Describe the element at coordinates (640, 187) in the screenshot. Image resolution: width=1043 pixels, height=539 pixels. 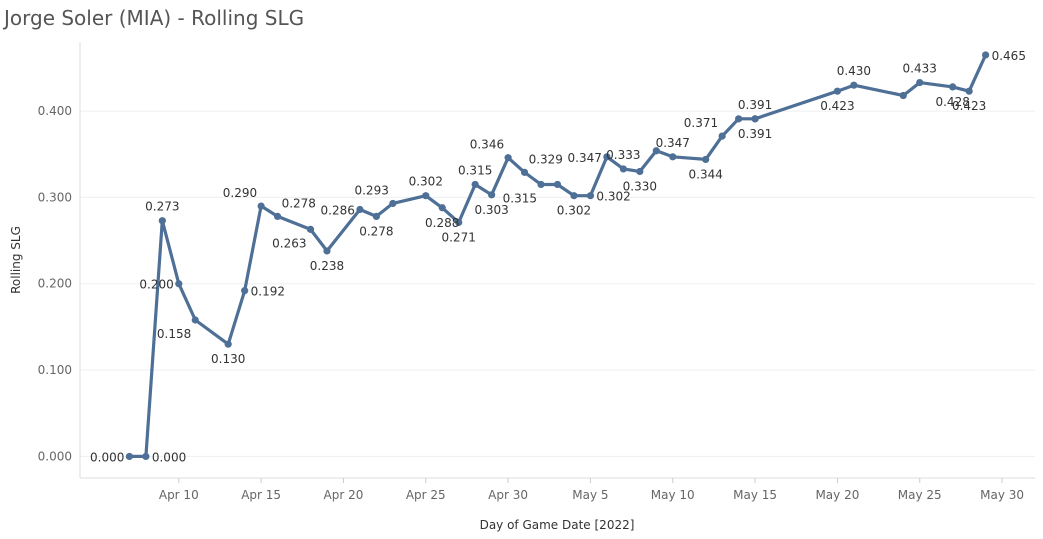
I see `data-label-27: 0.330` at that location.